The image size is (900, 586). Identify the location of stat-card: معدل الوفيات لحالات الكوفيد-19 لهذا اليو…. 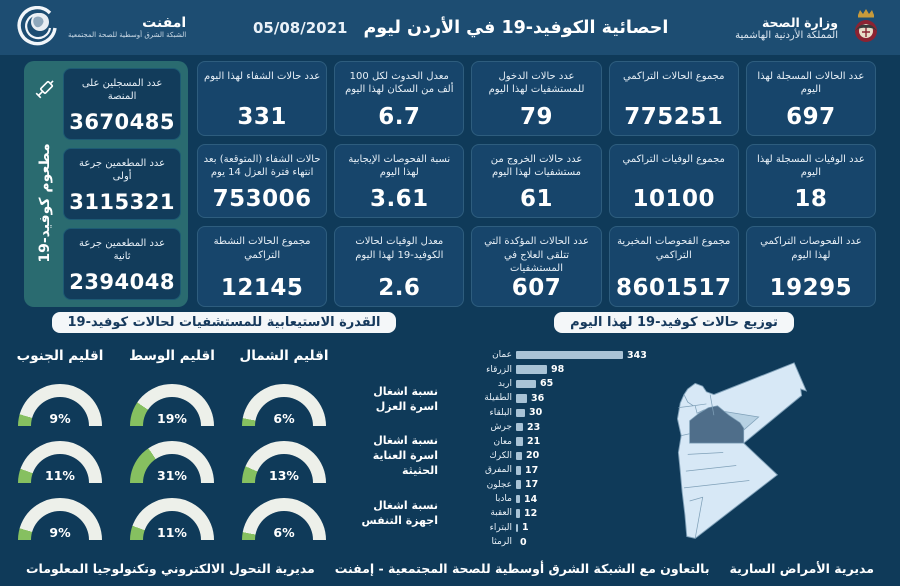
(399, 266).